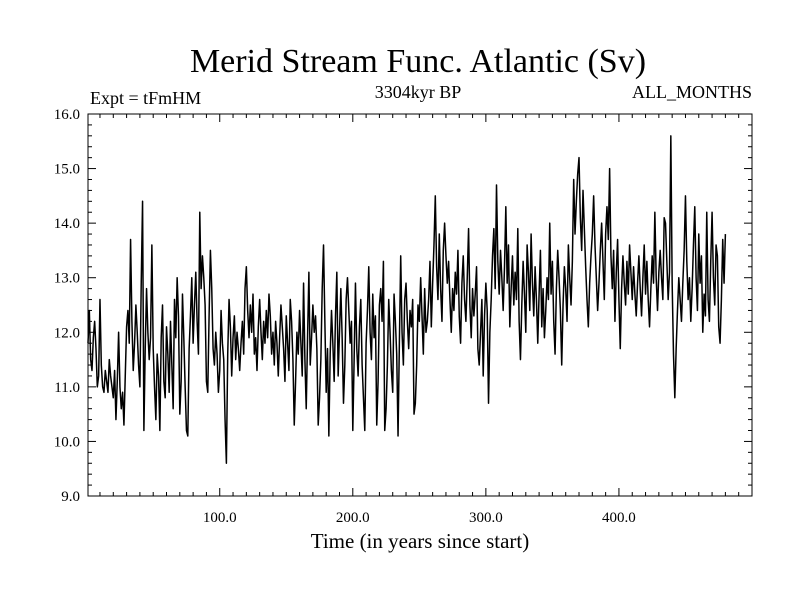 This screenshot has height=600, width=800. Describe the element at coordinates (692, 92) in the screenshot. I see `months-label: ALL_MONTHS` at that location.